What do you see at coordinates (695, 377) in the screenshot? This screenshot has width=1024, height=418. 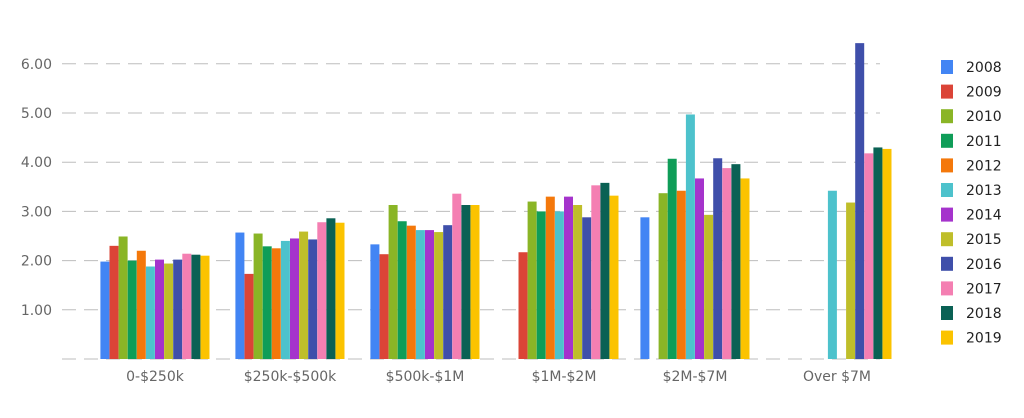 I see `x-tick-label: $2M-$7M` at bounding box center [695, 377].